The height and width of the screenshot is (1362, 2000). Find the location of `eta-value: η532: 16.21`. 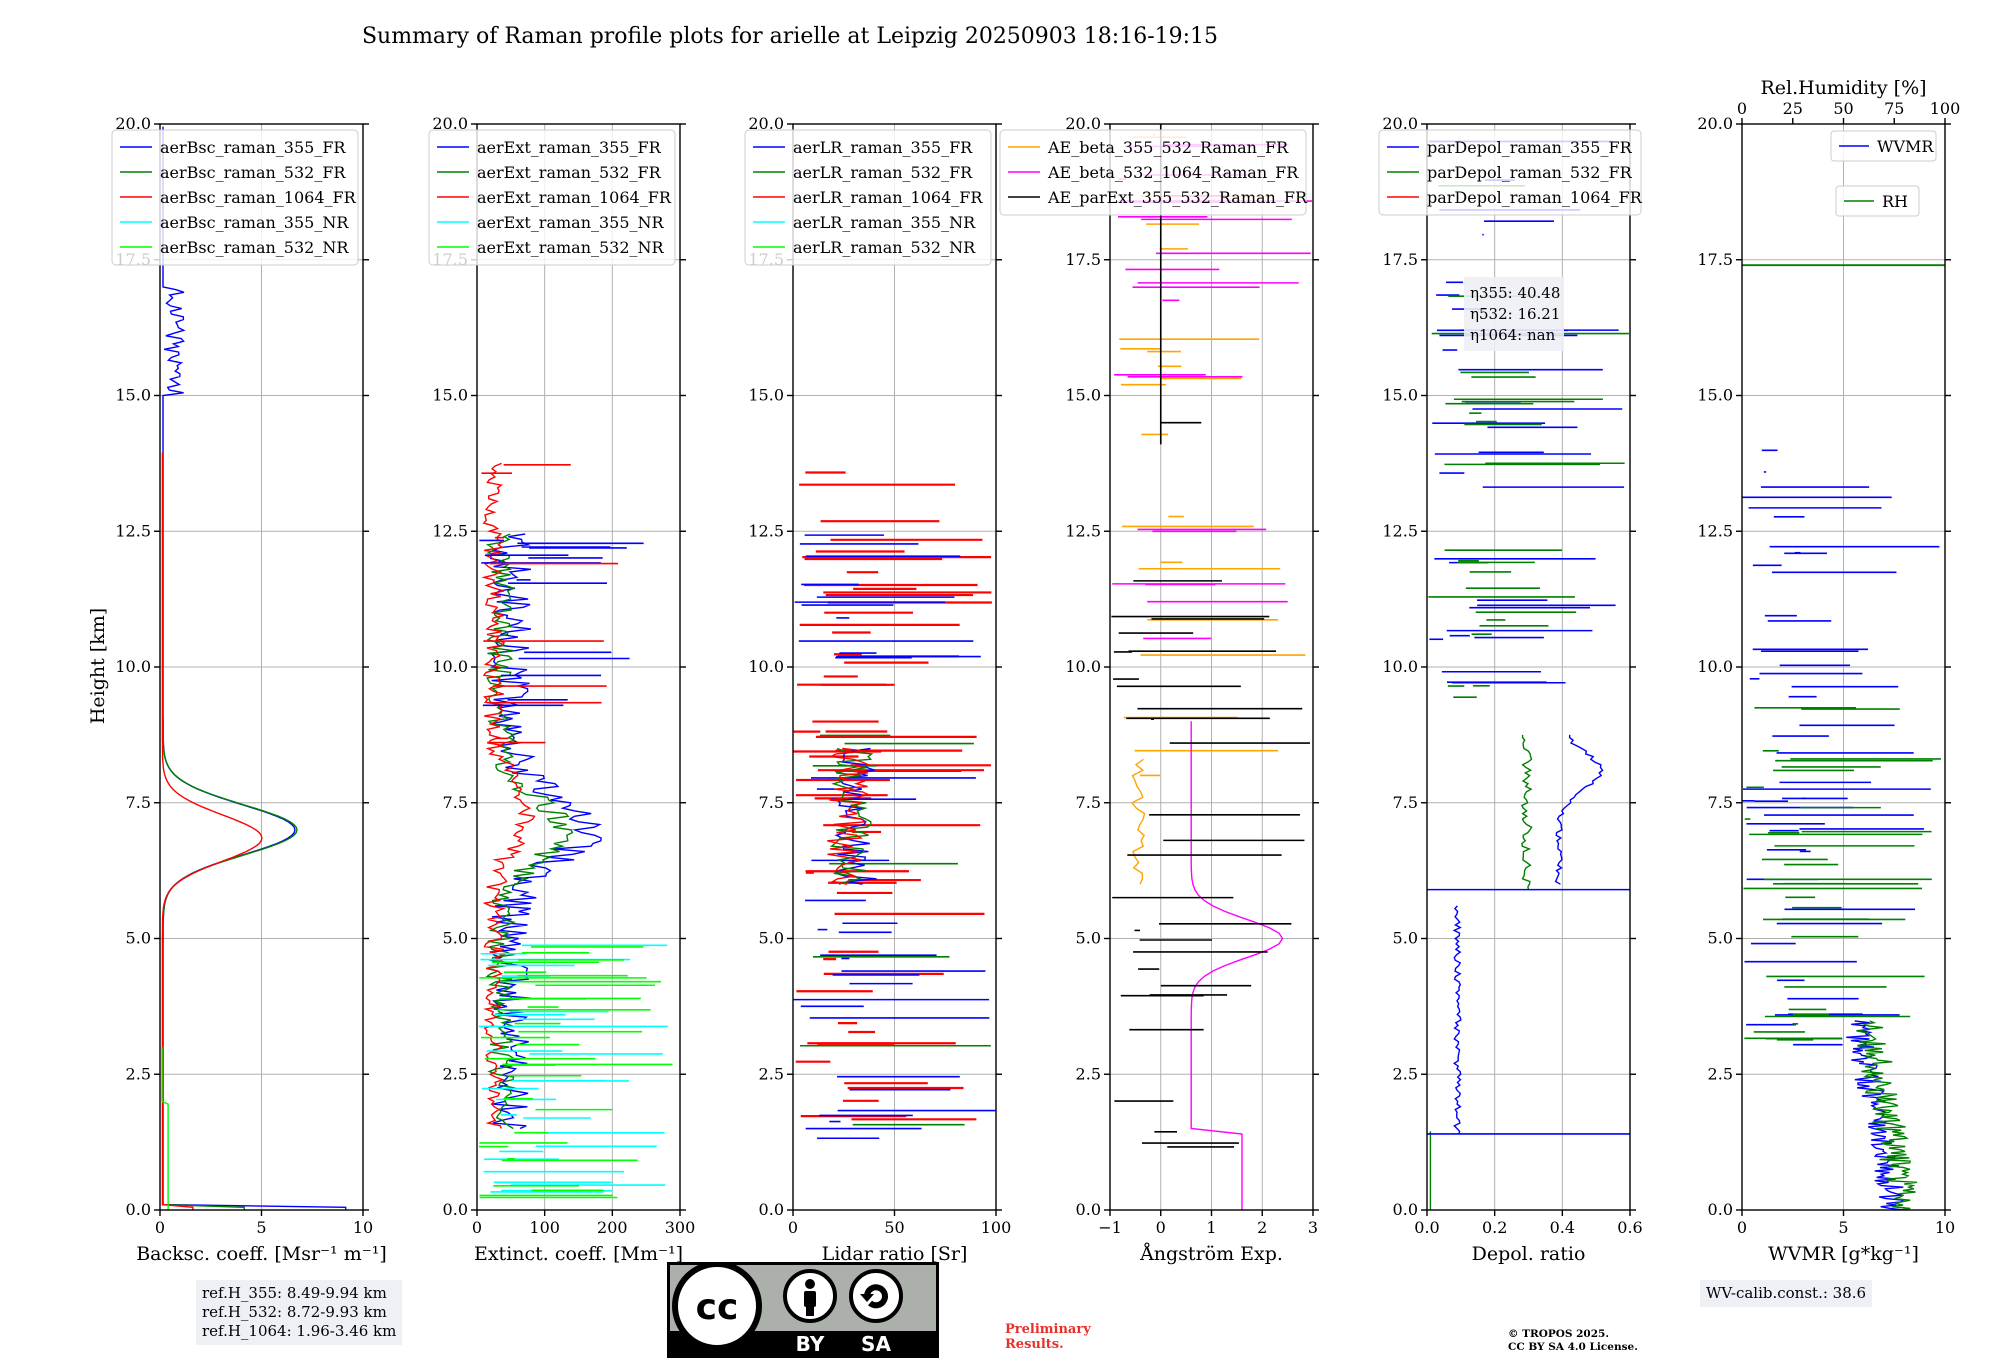

eta-value: η532: 16.21 is located at coordinates (1515, 314).